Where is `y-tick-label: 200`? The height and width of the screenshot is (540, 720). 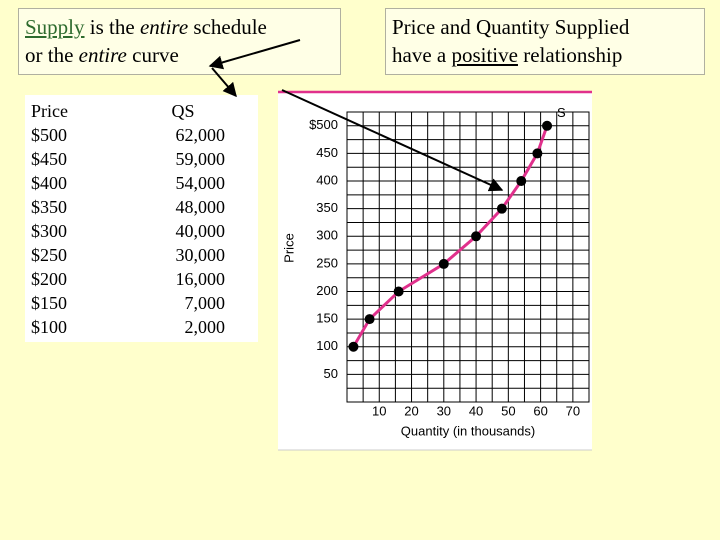 y-tick-label: 200 is located at coordinates (327, 290).